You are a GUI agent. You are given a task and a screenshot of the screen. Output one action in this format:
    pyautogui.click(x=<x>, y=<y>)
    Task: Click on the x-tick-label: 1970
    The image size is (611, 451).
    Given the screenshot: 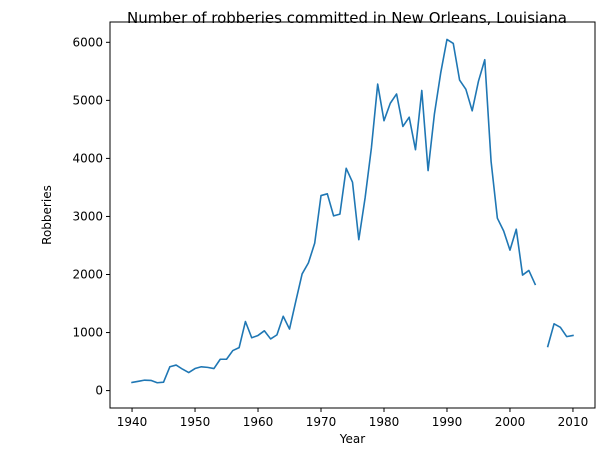 What is the action you would take?
    pyautogui.click(x=321, y=422)
    